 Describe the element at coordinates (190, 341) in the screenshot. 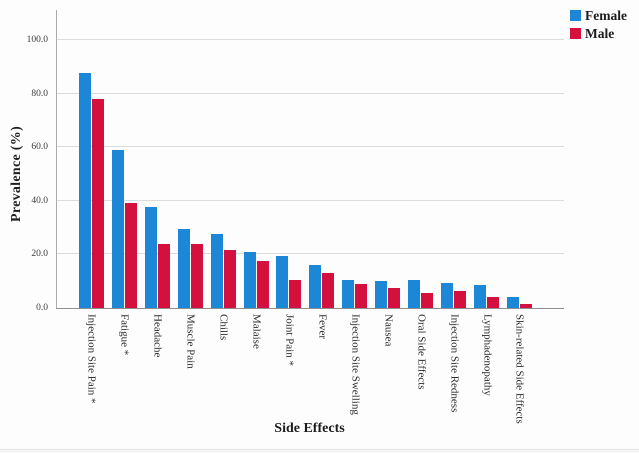

I see `category-label: Muscle Pain` at that location.